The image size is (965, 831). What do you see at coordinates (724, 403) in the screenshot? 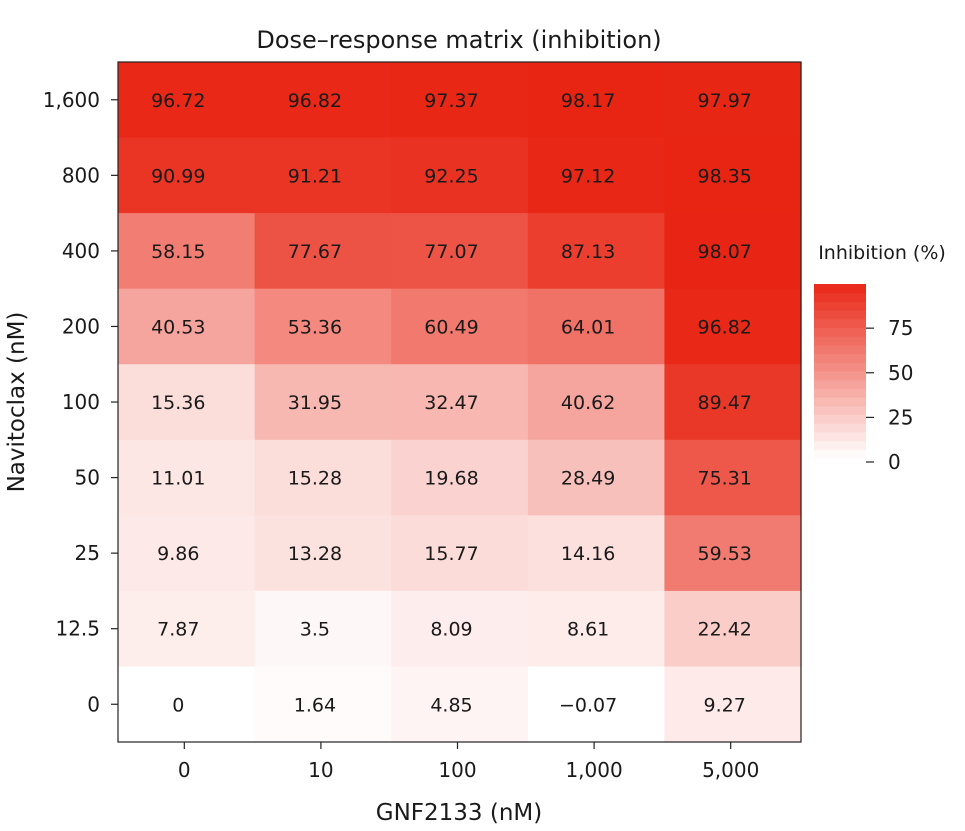
I see `cell-value-label: 89.47` at bounding box center [724, 403].